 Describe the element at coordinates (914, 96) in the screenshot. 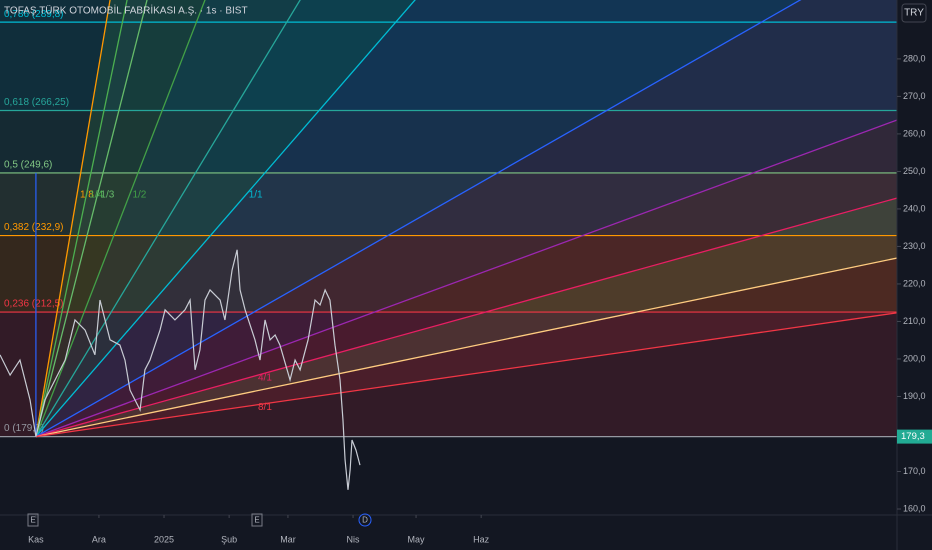

I see `y-tick-label: 270,0` at that location.